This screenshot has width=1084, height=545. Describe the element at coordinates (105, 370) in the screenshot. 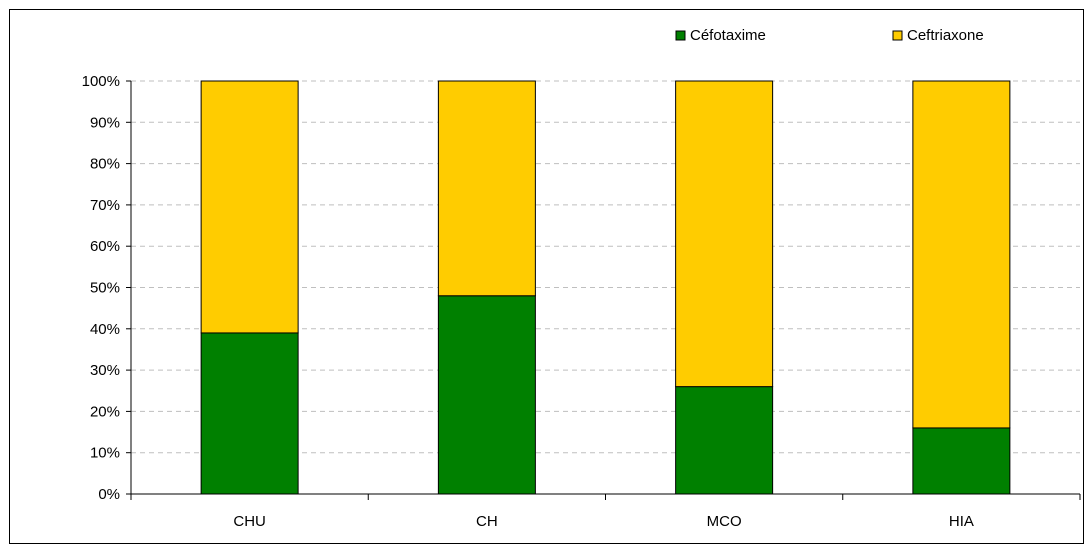

I see `y-tick-label: 30%` at that location.